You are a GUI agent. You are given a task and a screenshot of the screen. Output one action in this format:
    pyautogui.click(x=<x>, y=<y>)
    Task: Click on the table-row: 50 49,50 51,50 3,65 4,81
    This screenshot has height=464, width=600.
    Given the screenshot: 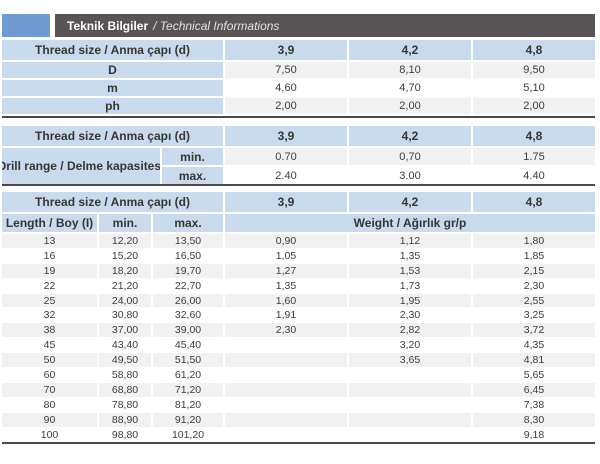 What is the action you would take?
    pyautogui.click(x=298, y=360)
    